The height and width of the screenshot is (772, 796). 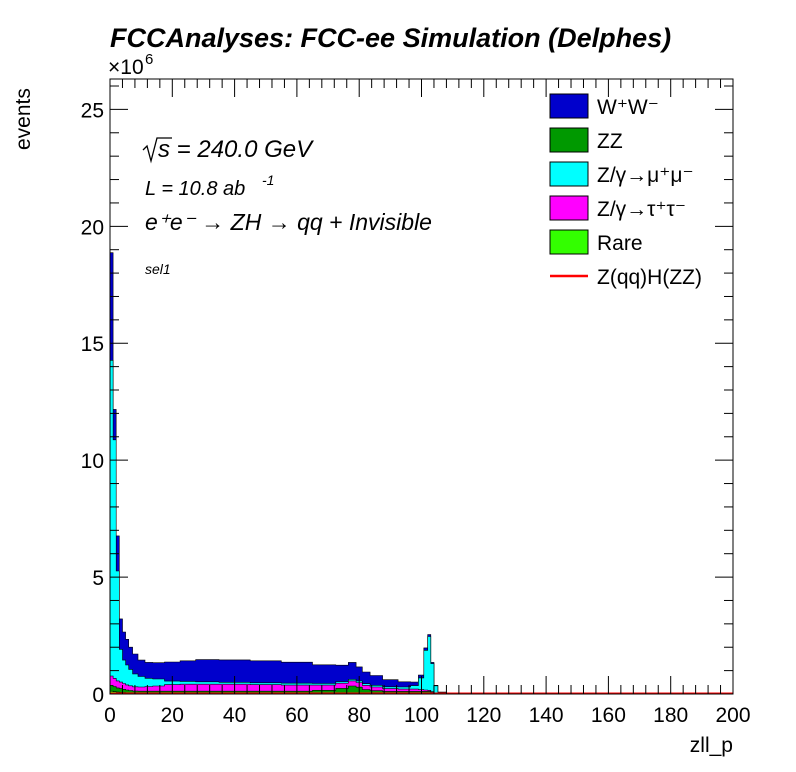 I want to click on y-exponent: ×10, so click(x=126, y=67).